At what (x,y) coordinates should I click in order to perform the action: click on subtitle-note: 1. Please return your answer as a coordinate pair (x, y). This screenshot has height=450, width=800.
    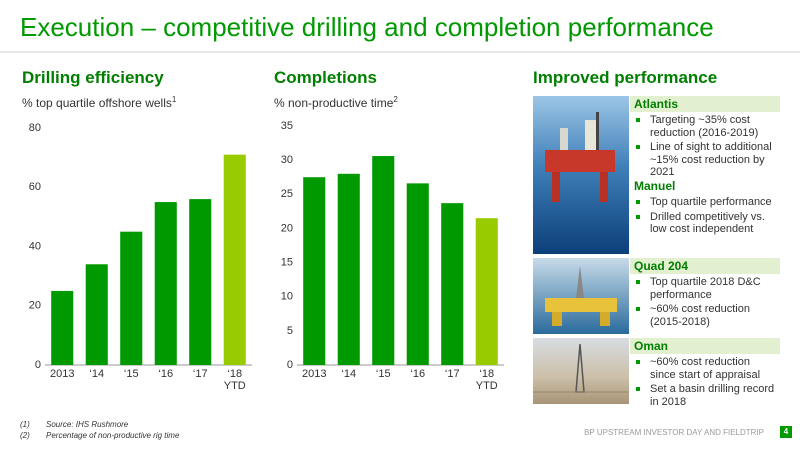
    Looking at the image, I should click on (174, 99).